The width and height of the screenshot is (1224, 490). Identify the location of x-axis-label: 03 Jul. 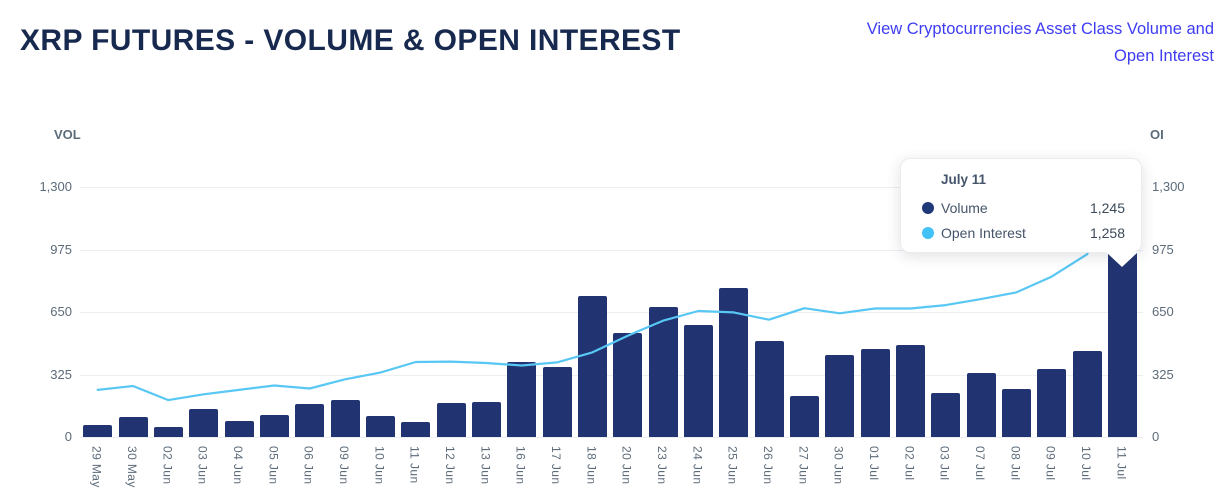
(944, 463).